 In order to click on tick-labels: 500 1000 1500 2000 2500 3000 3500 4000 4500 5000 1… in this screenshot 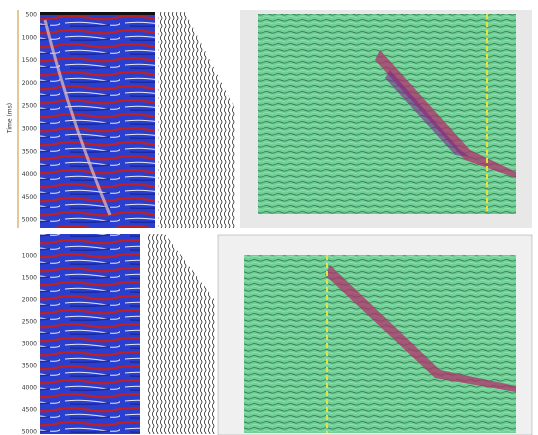, I will do `click(29, 223)`.